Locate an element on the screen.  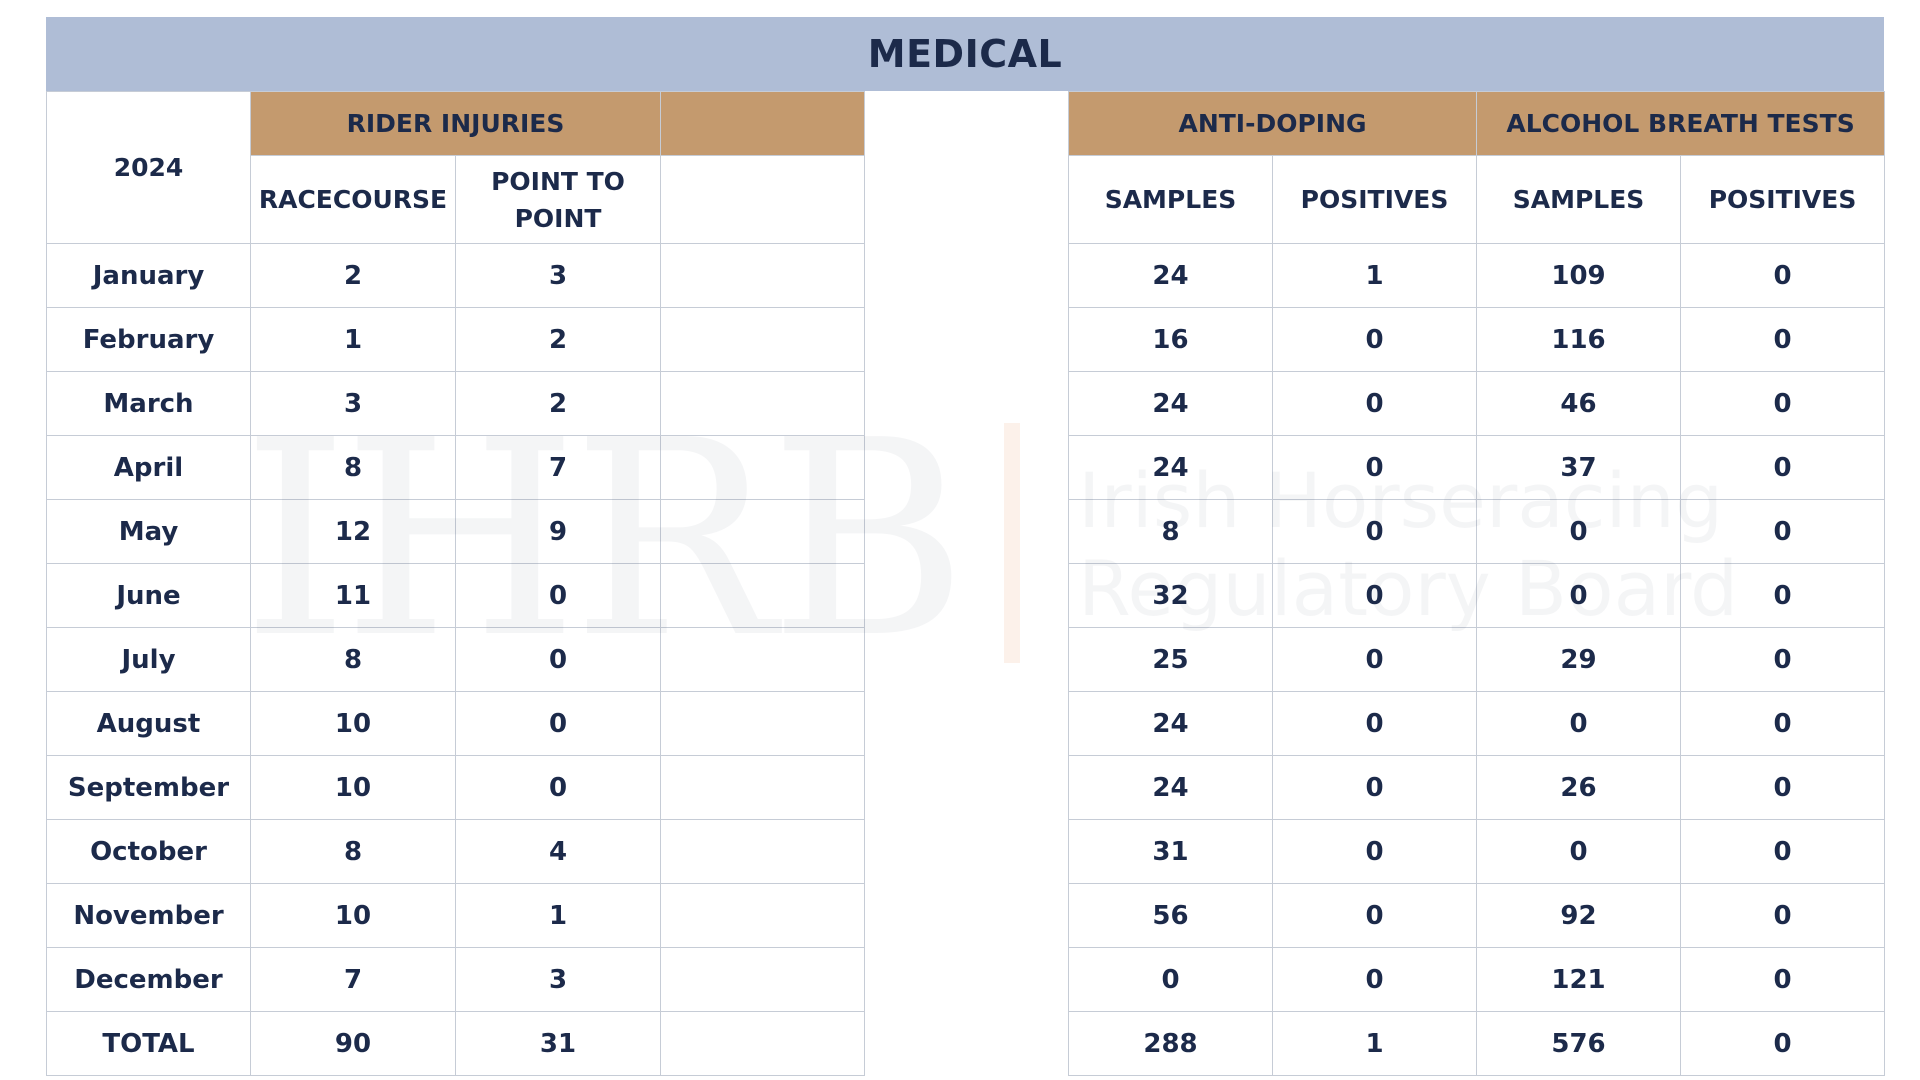
table-row: 24 0 46 0 is located at coordinates (1477, 403).